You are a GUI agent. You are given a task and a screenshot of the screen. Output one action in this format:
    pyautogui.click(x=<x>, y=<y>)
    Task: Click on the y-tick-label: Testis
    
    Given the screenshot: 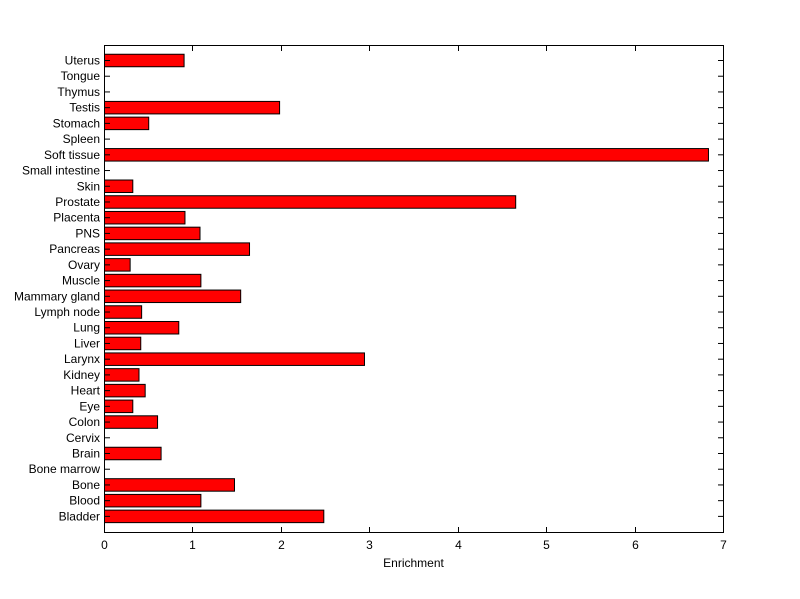 What is the action you would take?
    pyautogui.click(x=84, y=108)
    